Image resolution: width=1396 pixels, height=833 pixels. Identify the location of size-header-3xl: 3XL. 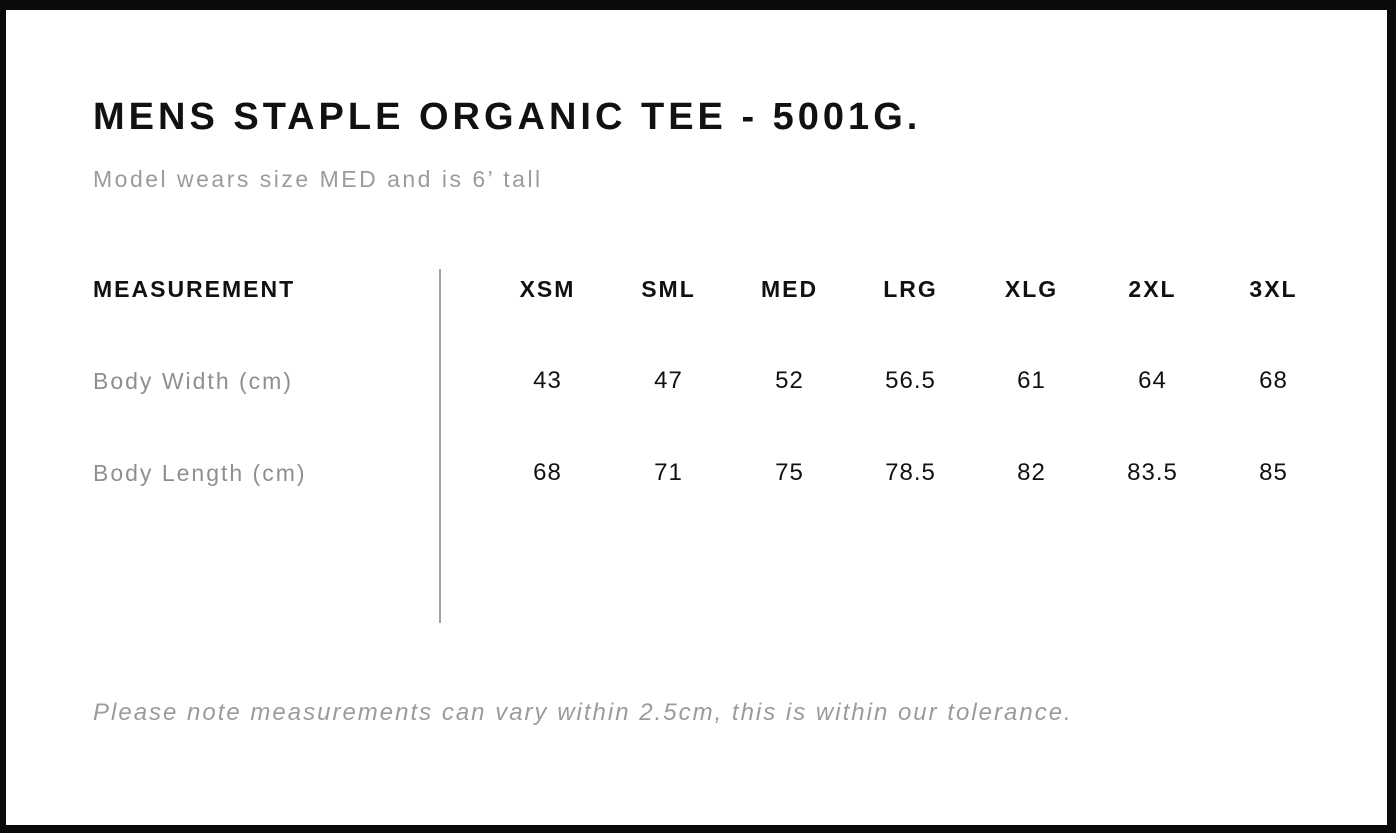
(1273, 288).